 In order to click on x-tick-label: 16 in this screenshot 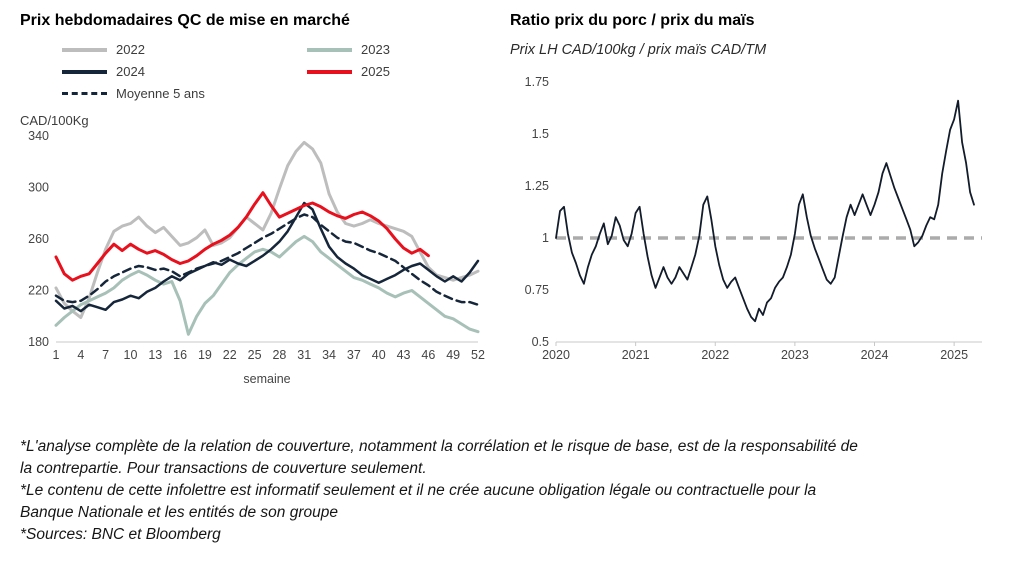, I will do `click(180, 355)`.